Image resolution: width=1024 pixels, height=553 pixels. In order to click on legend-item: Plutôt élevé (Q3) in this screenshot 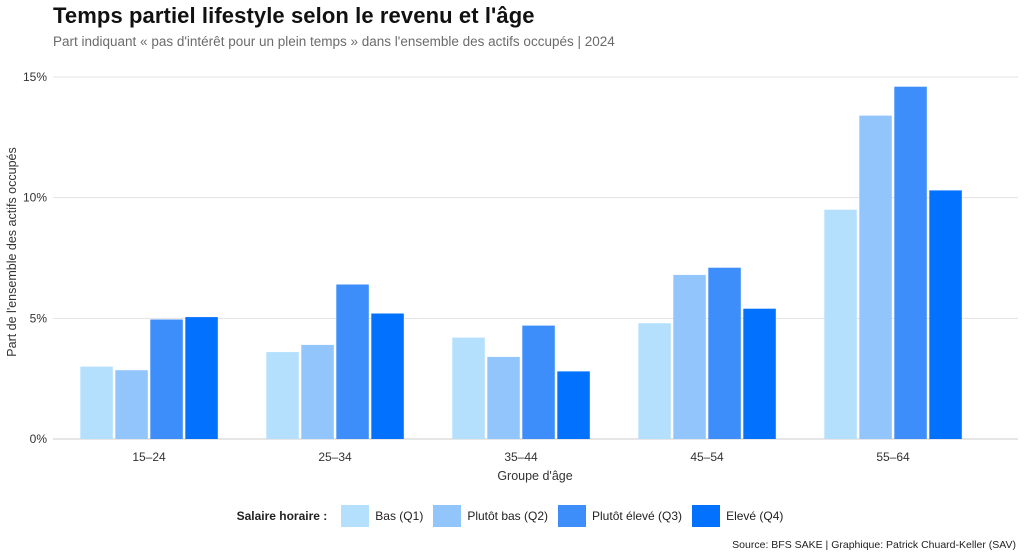, I will do `click(620, 516)`.